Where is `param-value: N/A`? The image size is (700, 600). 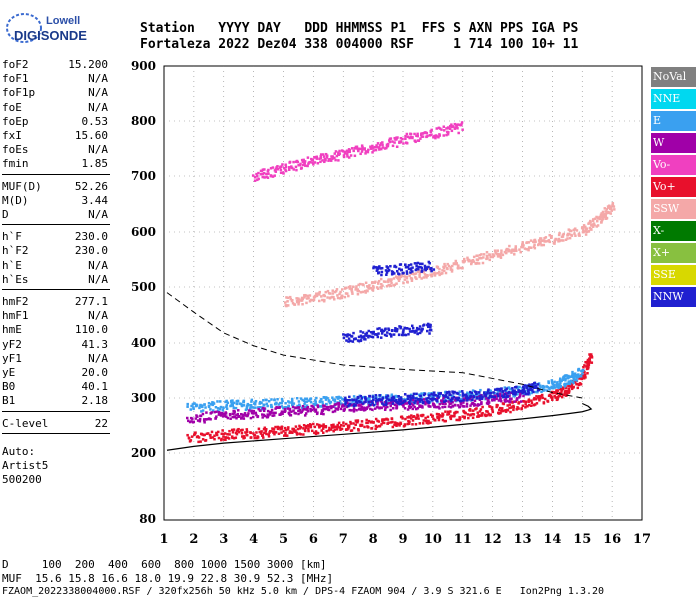
param-value: N/A is located at coordinates (98, 150).